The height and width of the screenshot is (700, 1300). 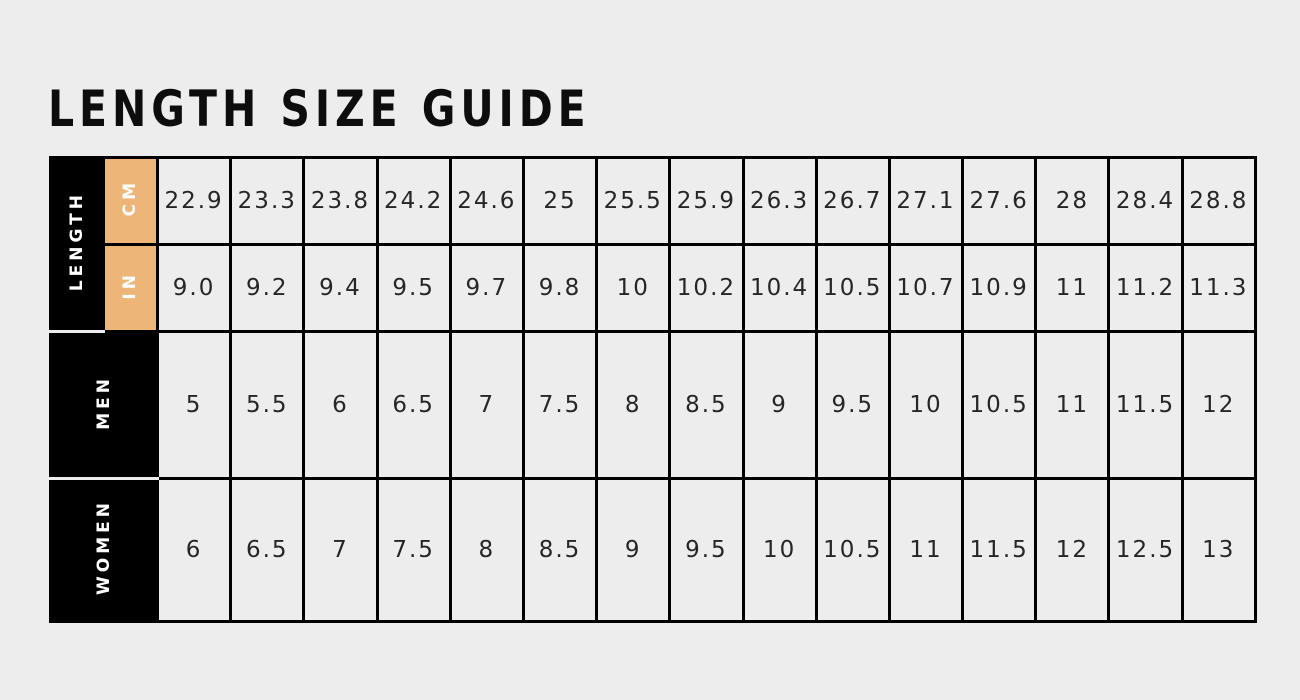 I want to click on women-label: WOMEN, so click(x=103, y=547).